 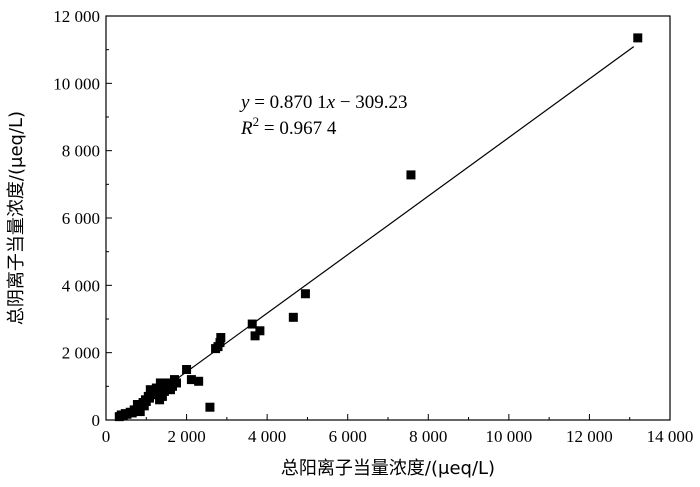 What do you see at coordinates (81, 151) in the screenshot?
I see `y-tick-label: 8 000` at bounding box center [81, 151].